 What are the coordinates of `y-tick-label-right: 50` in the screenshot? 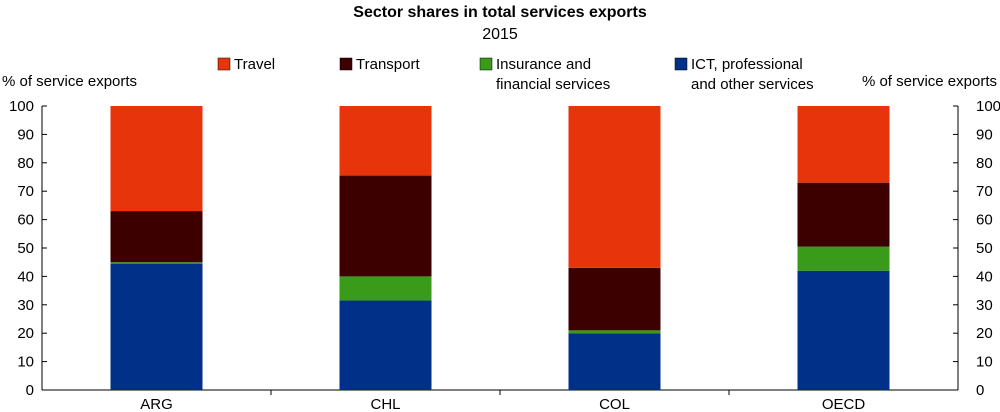 It's located at (984, 248).